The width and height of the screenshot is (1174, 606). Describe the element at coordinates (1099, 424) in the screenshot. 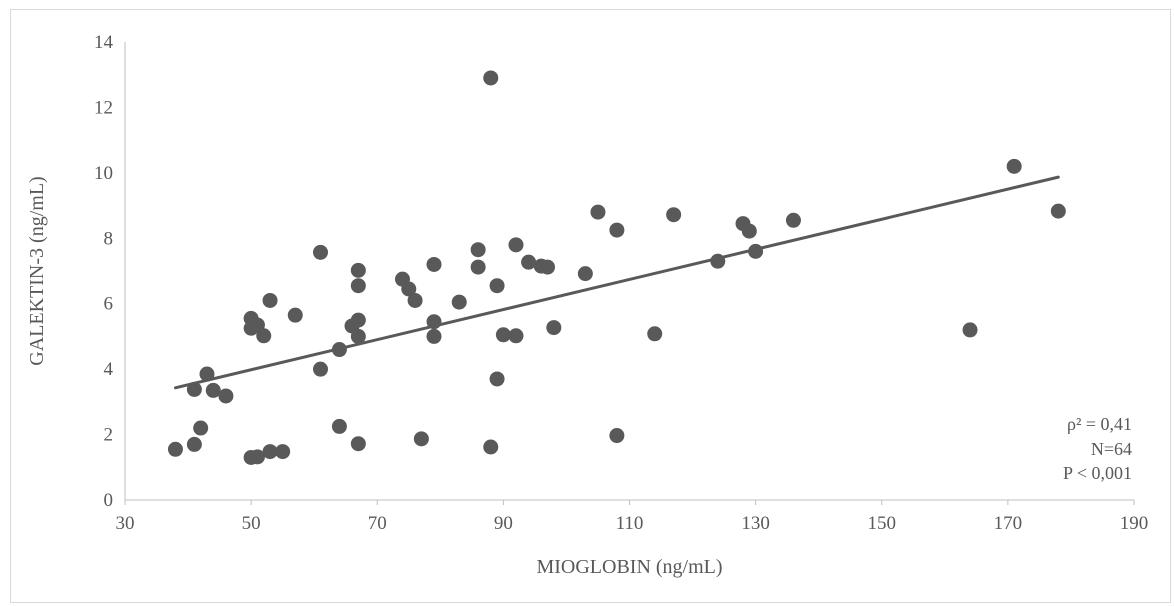

I see `stats-annotation-line: ρ² = 0,41` at that location.